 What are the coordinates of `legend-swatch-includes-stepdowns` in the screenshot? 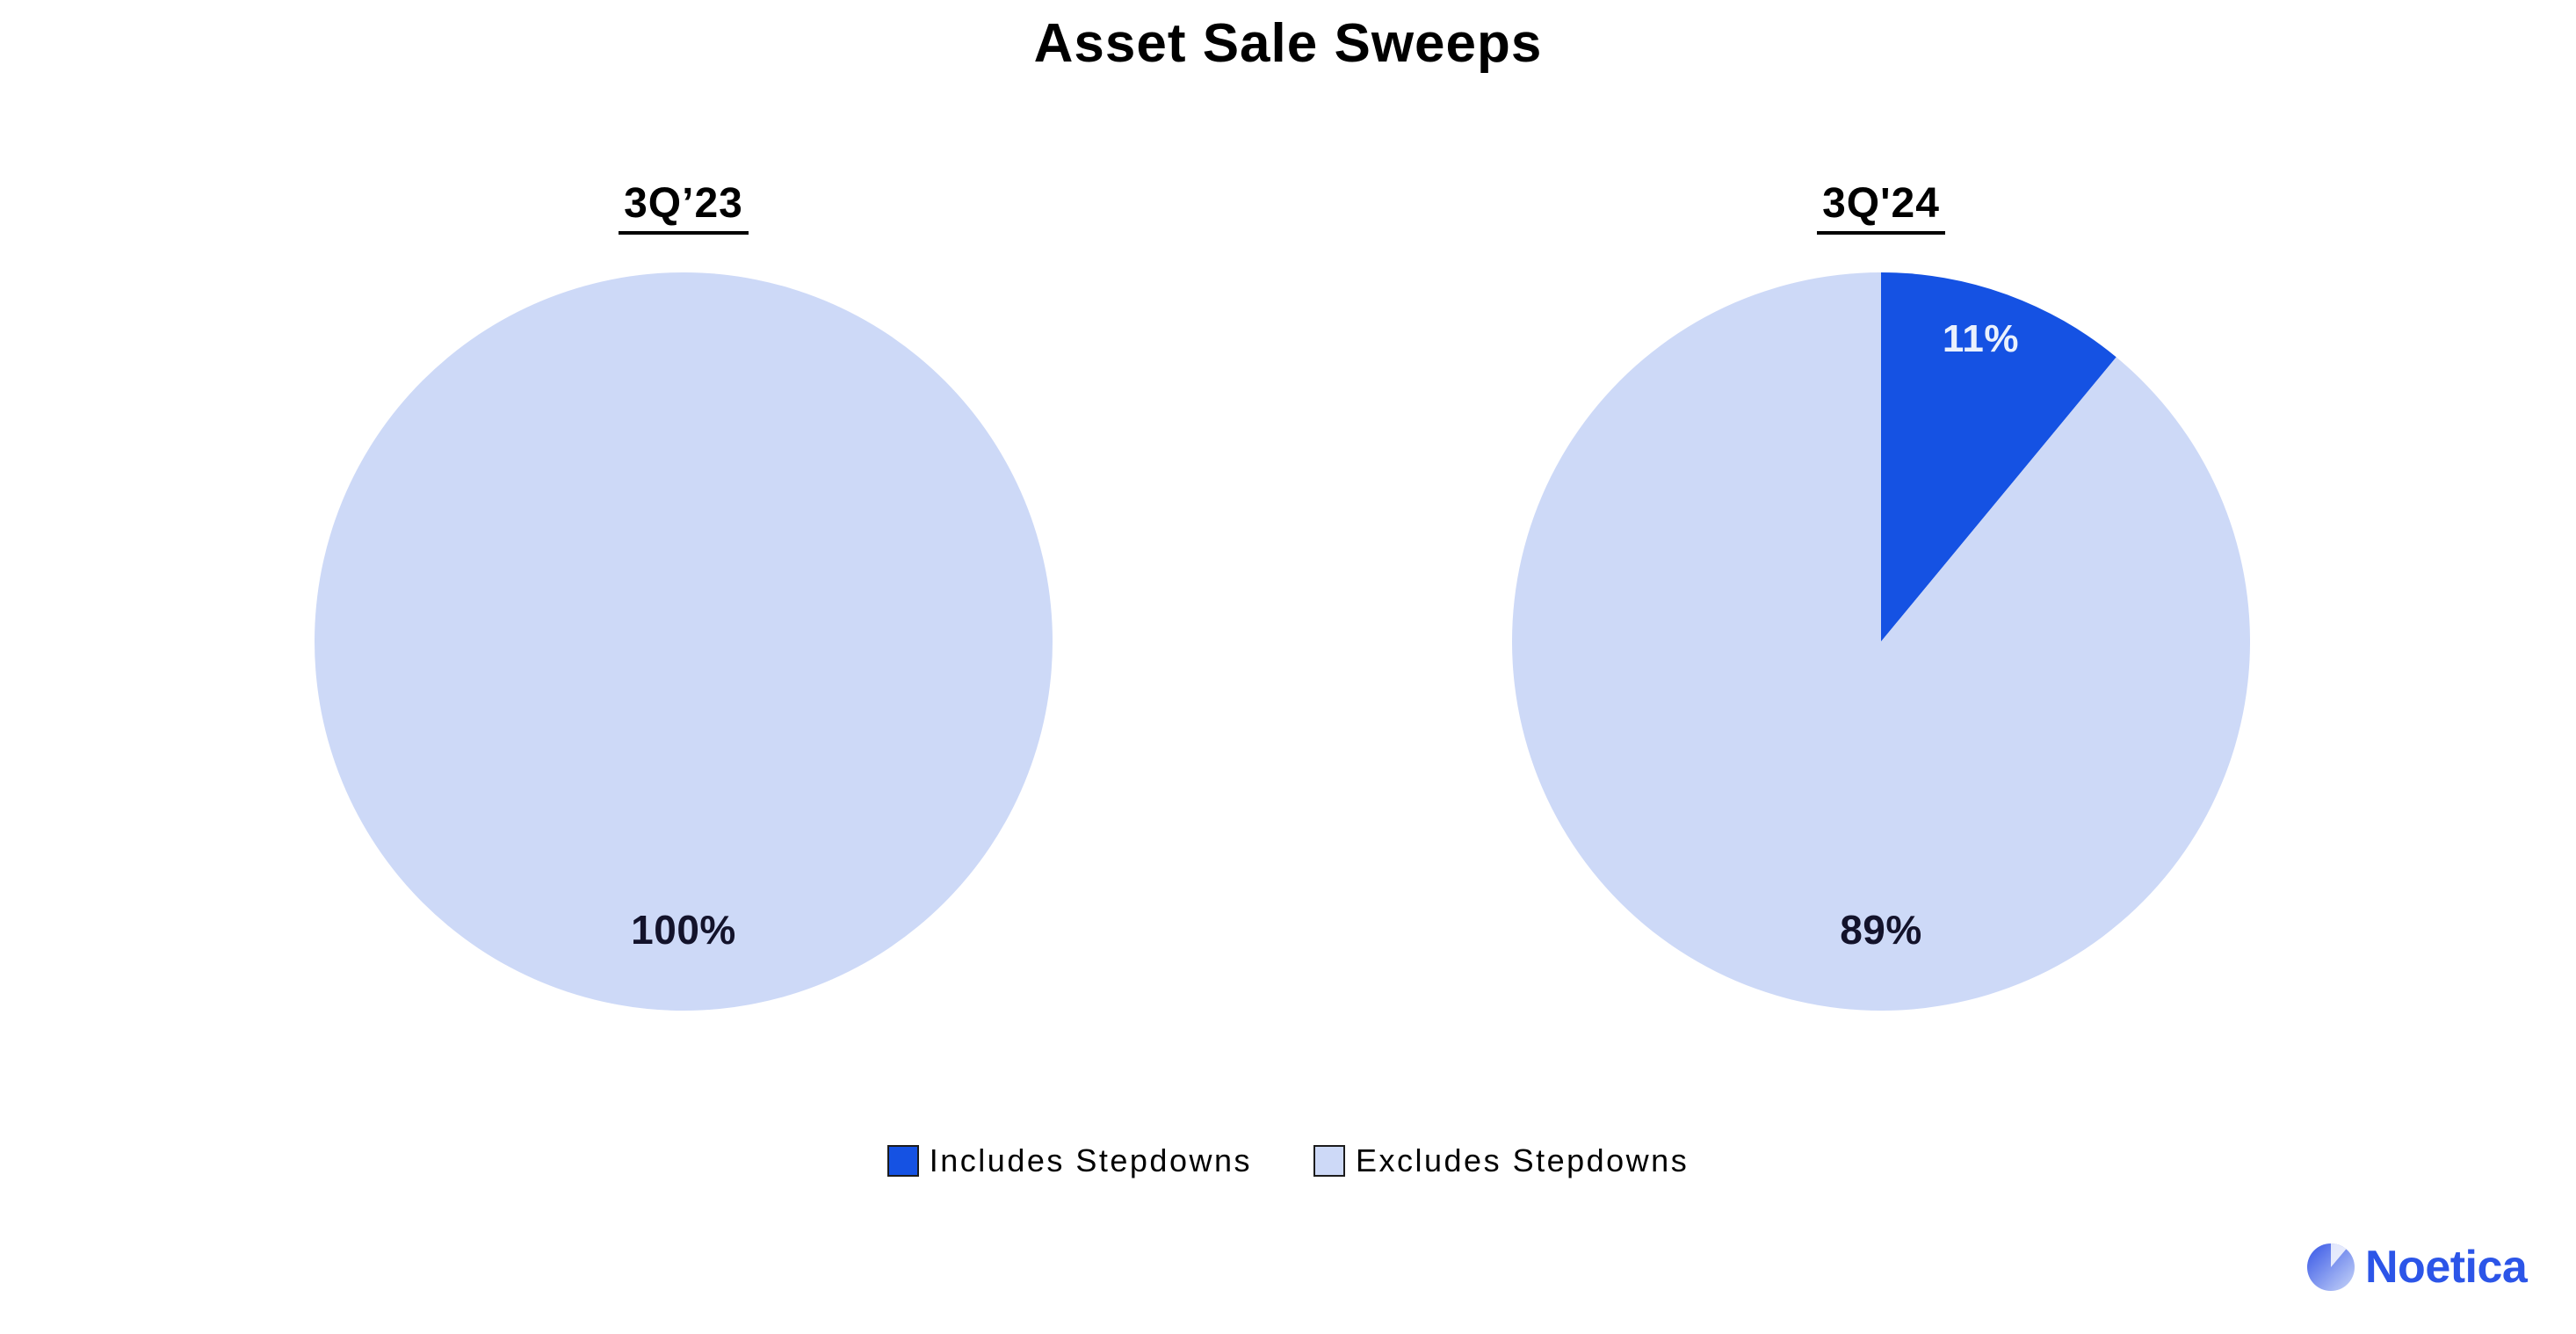 It's located at (902, 1161).